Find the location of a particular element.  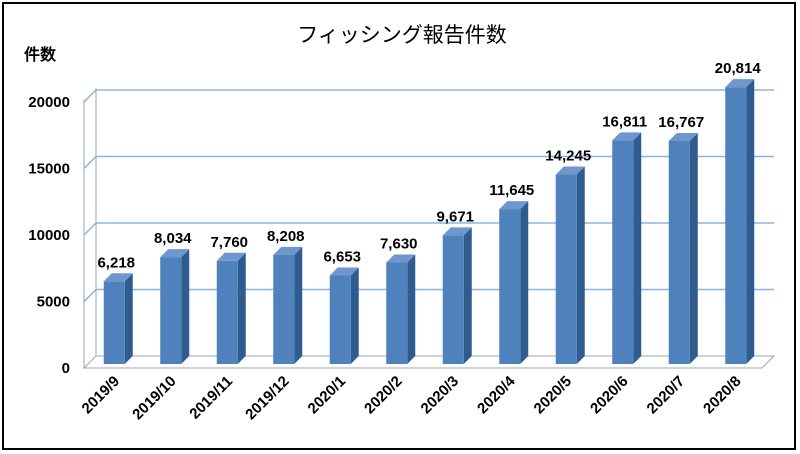

data-label: 20,814 is located at coordinates (738, 68).